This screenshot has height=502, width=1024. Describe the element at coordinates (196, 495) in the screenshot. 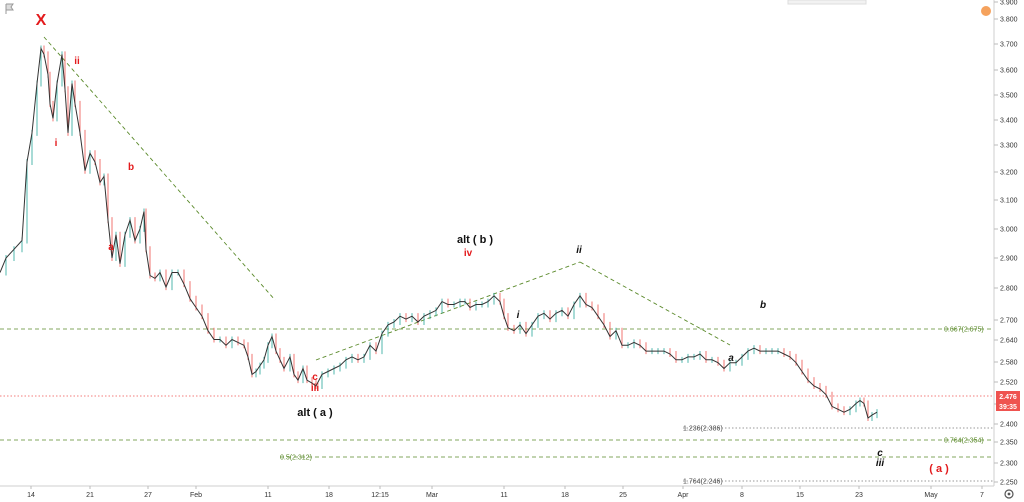

I see `x-tick-label: Feb` at that location.